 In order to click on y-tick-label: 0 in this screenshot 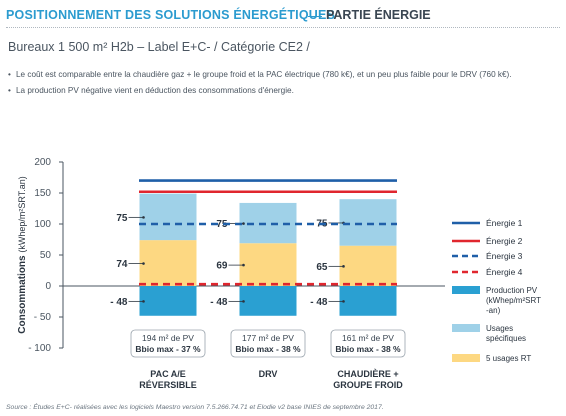, I will do `click(48, 286)`.